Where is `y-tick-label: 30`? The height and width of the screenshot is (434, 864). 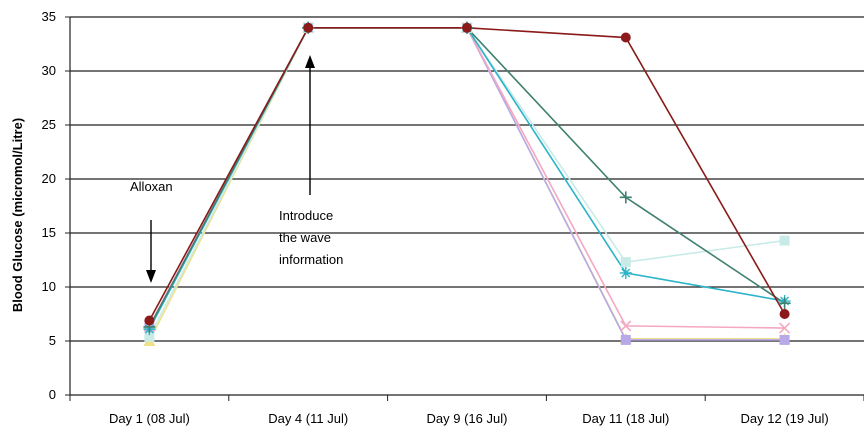 y-tick-label: 30 is located at coordinates (49, 70).